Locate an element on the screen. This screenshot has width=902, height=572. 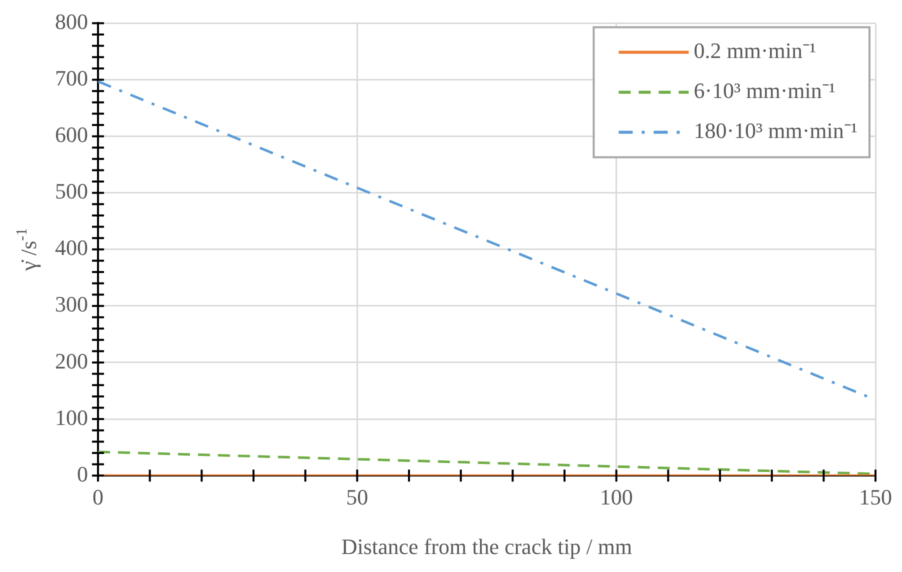
y-tick-label: 600 is located at coordinates (71, 135).